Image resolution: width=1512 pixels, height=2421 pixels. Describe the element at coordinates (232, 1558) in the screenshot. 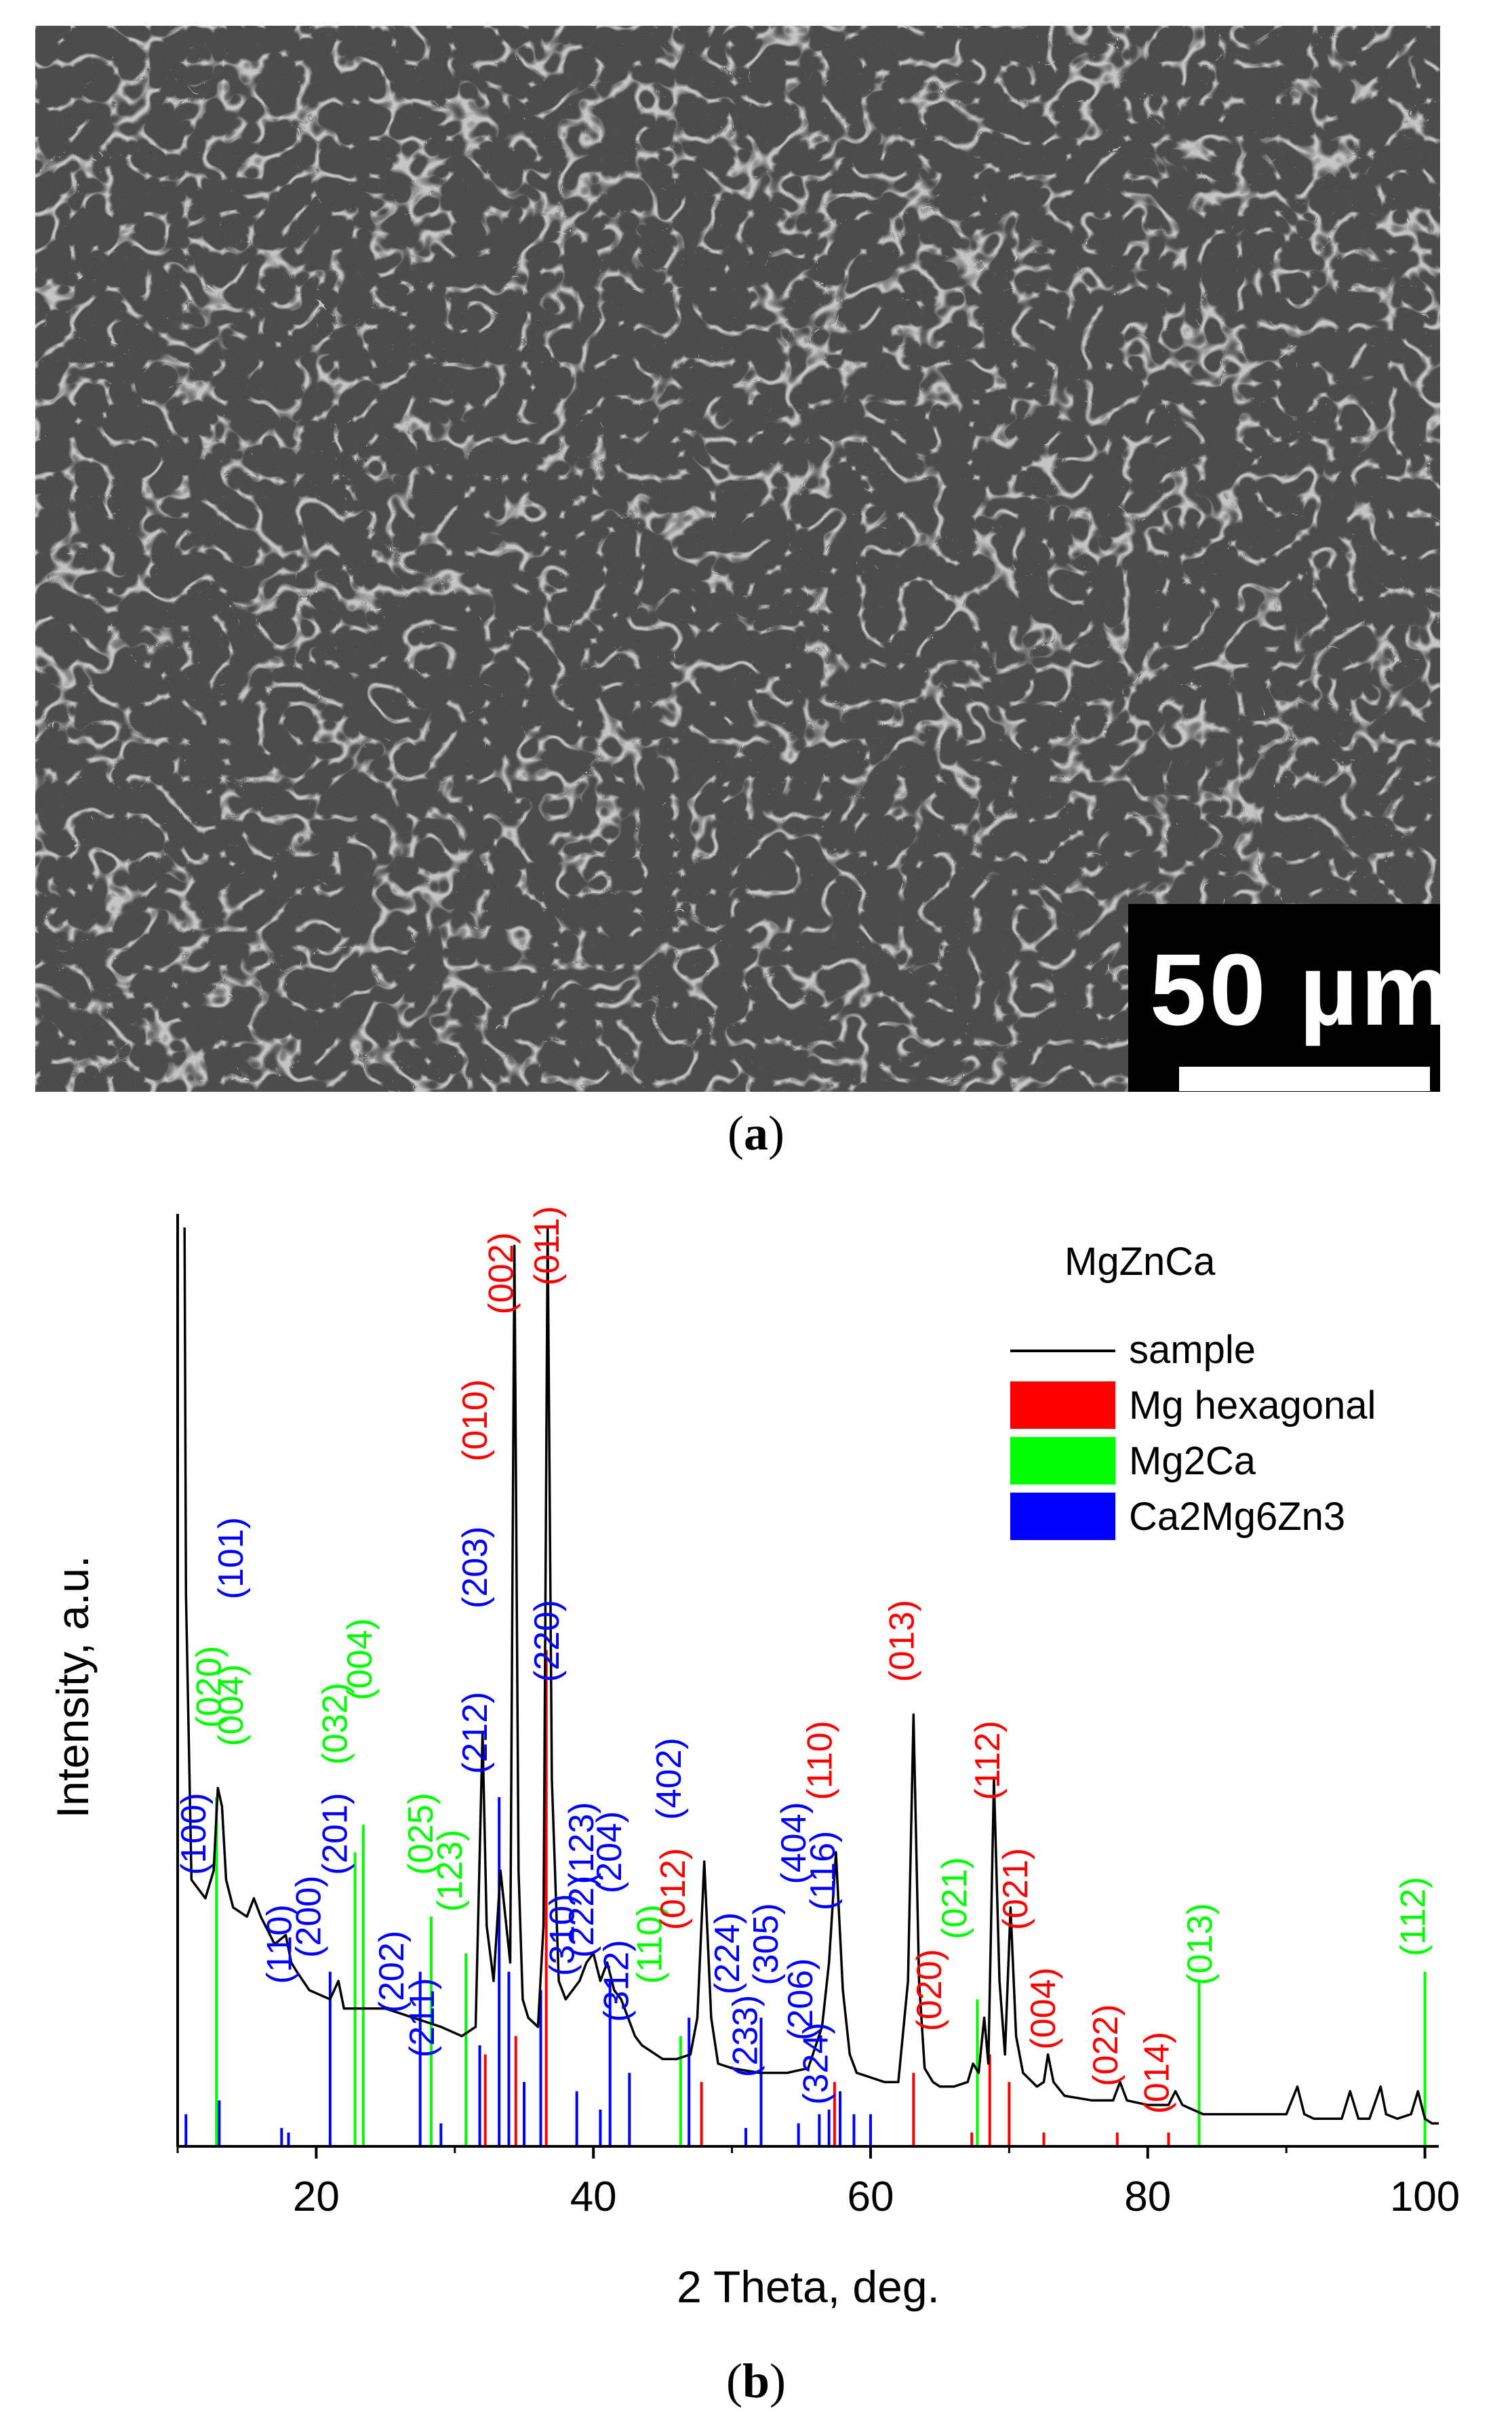

I see `peak-label: (101)` at that location.